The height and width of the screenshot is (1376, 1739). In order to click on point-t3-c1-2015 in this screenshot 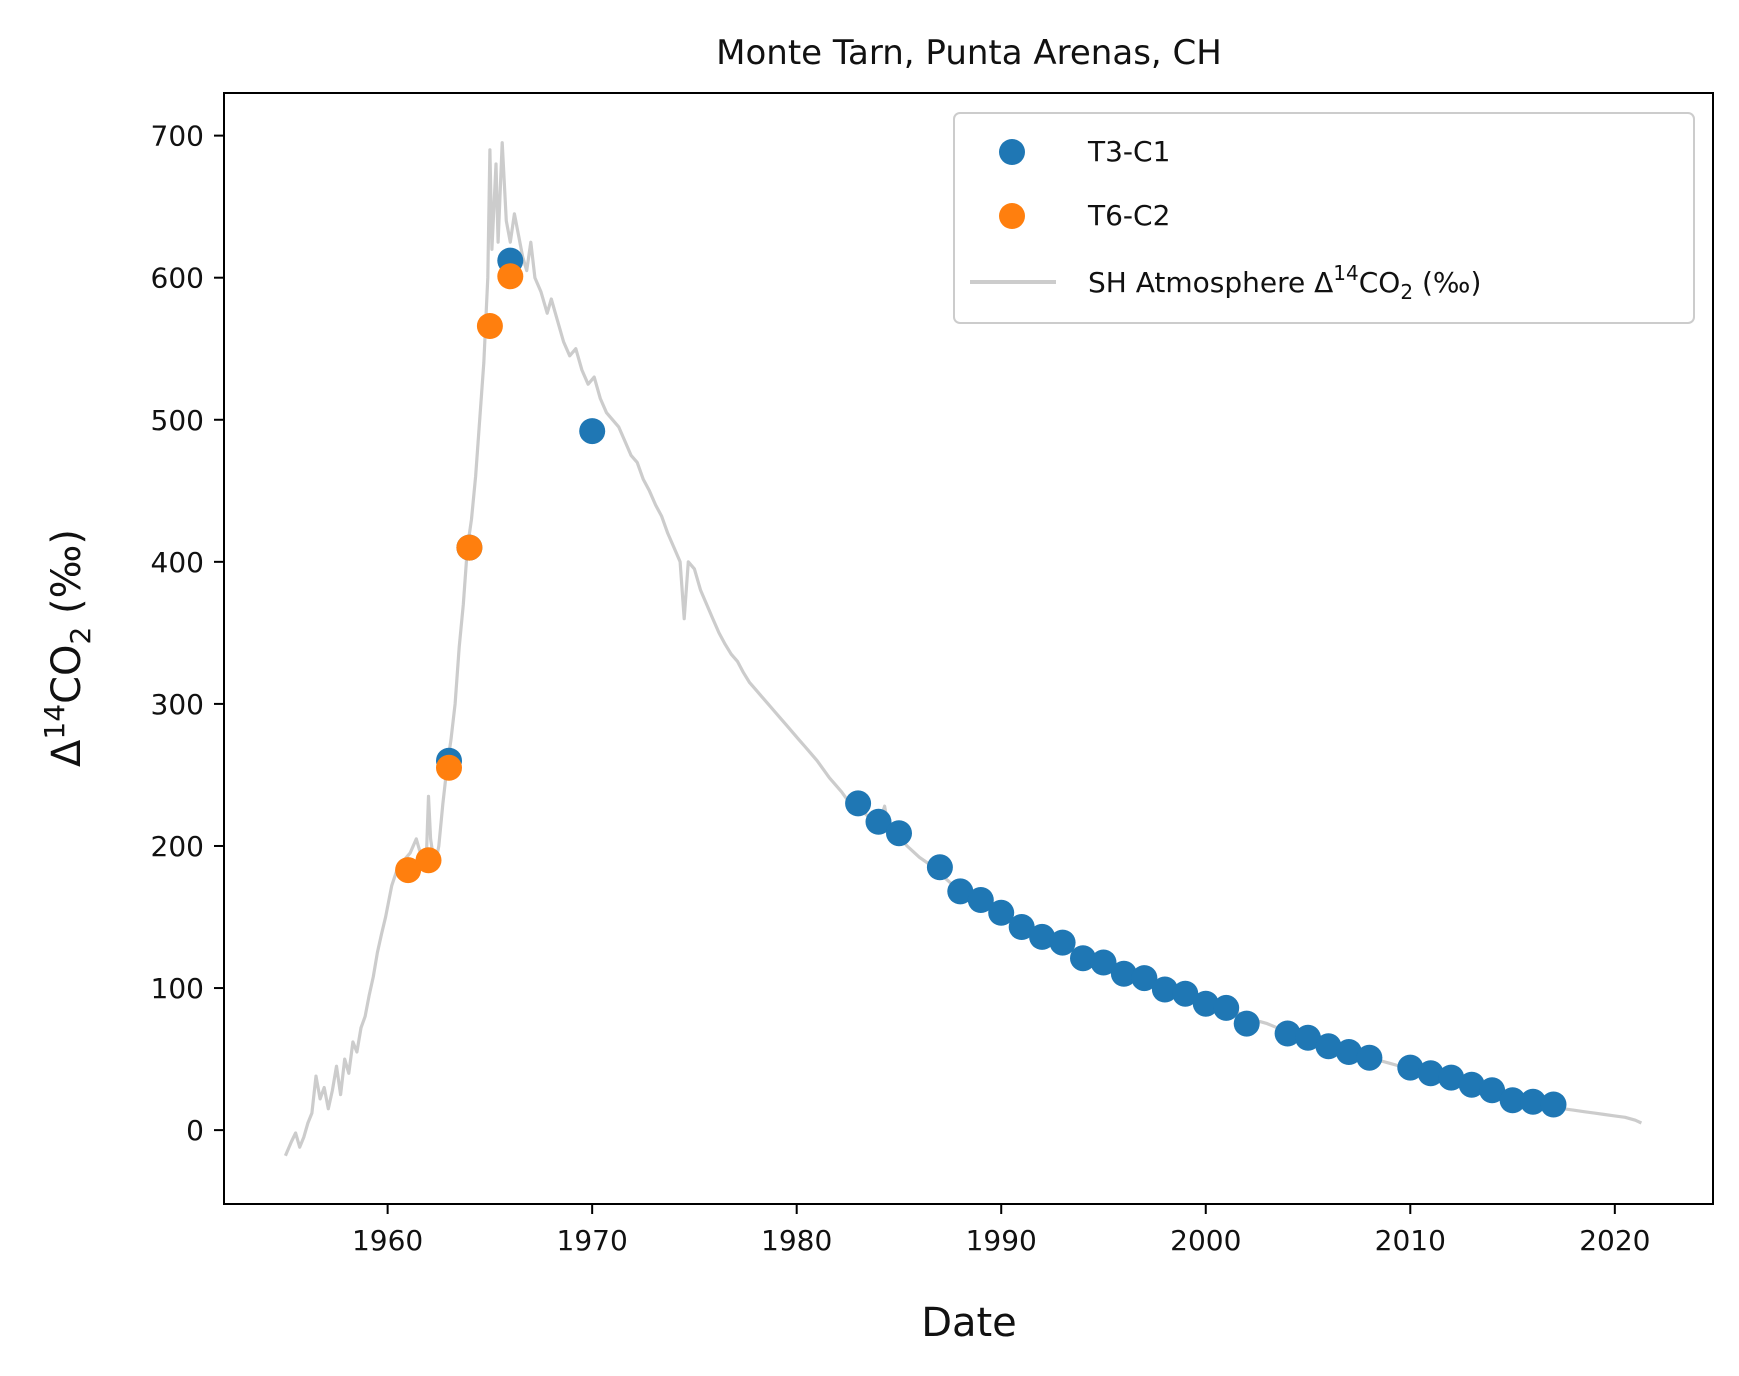, I will do `click(1512, 1100)`.